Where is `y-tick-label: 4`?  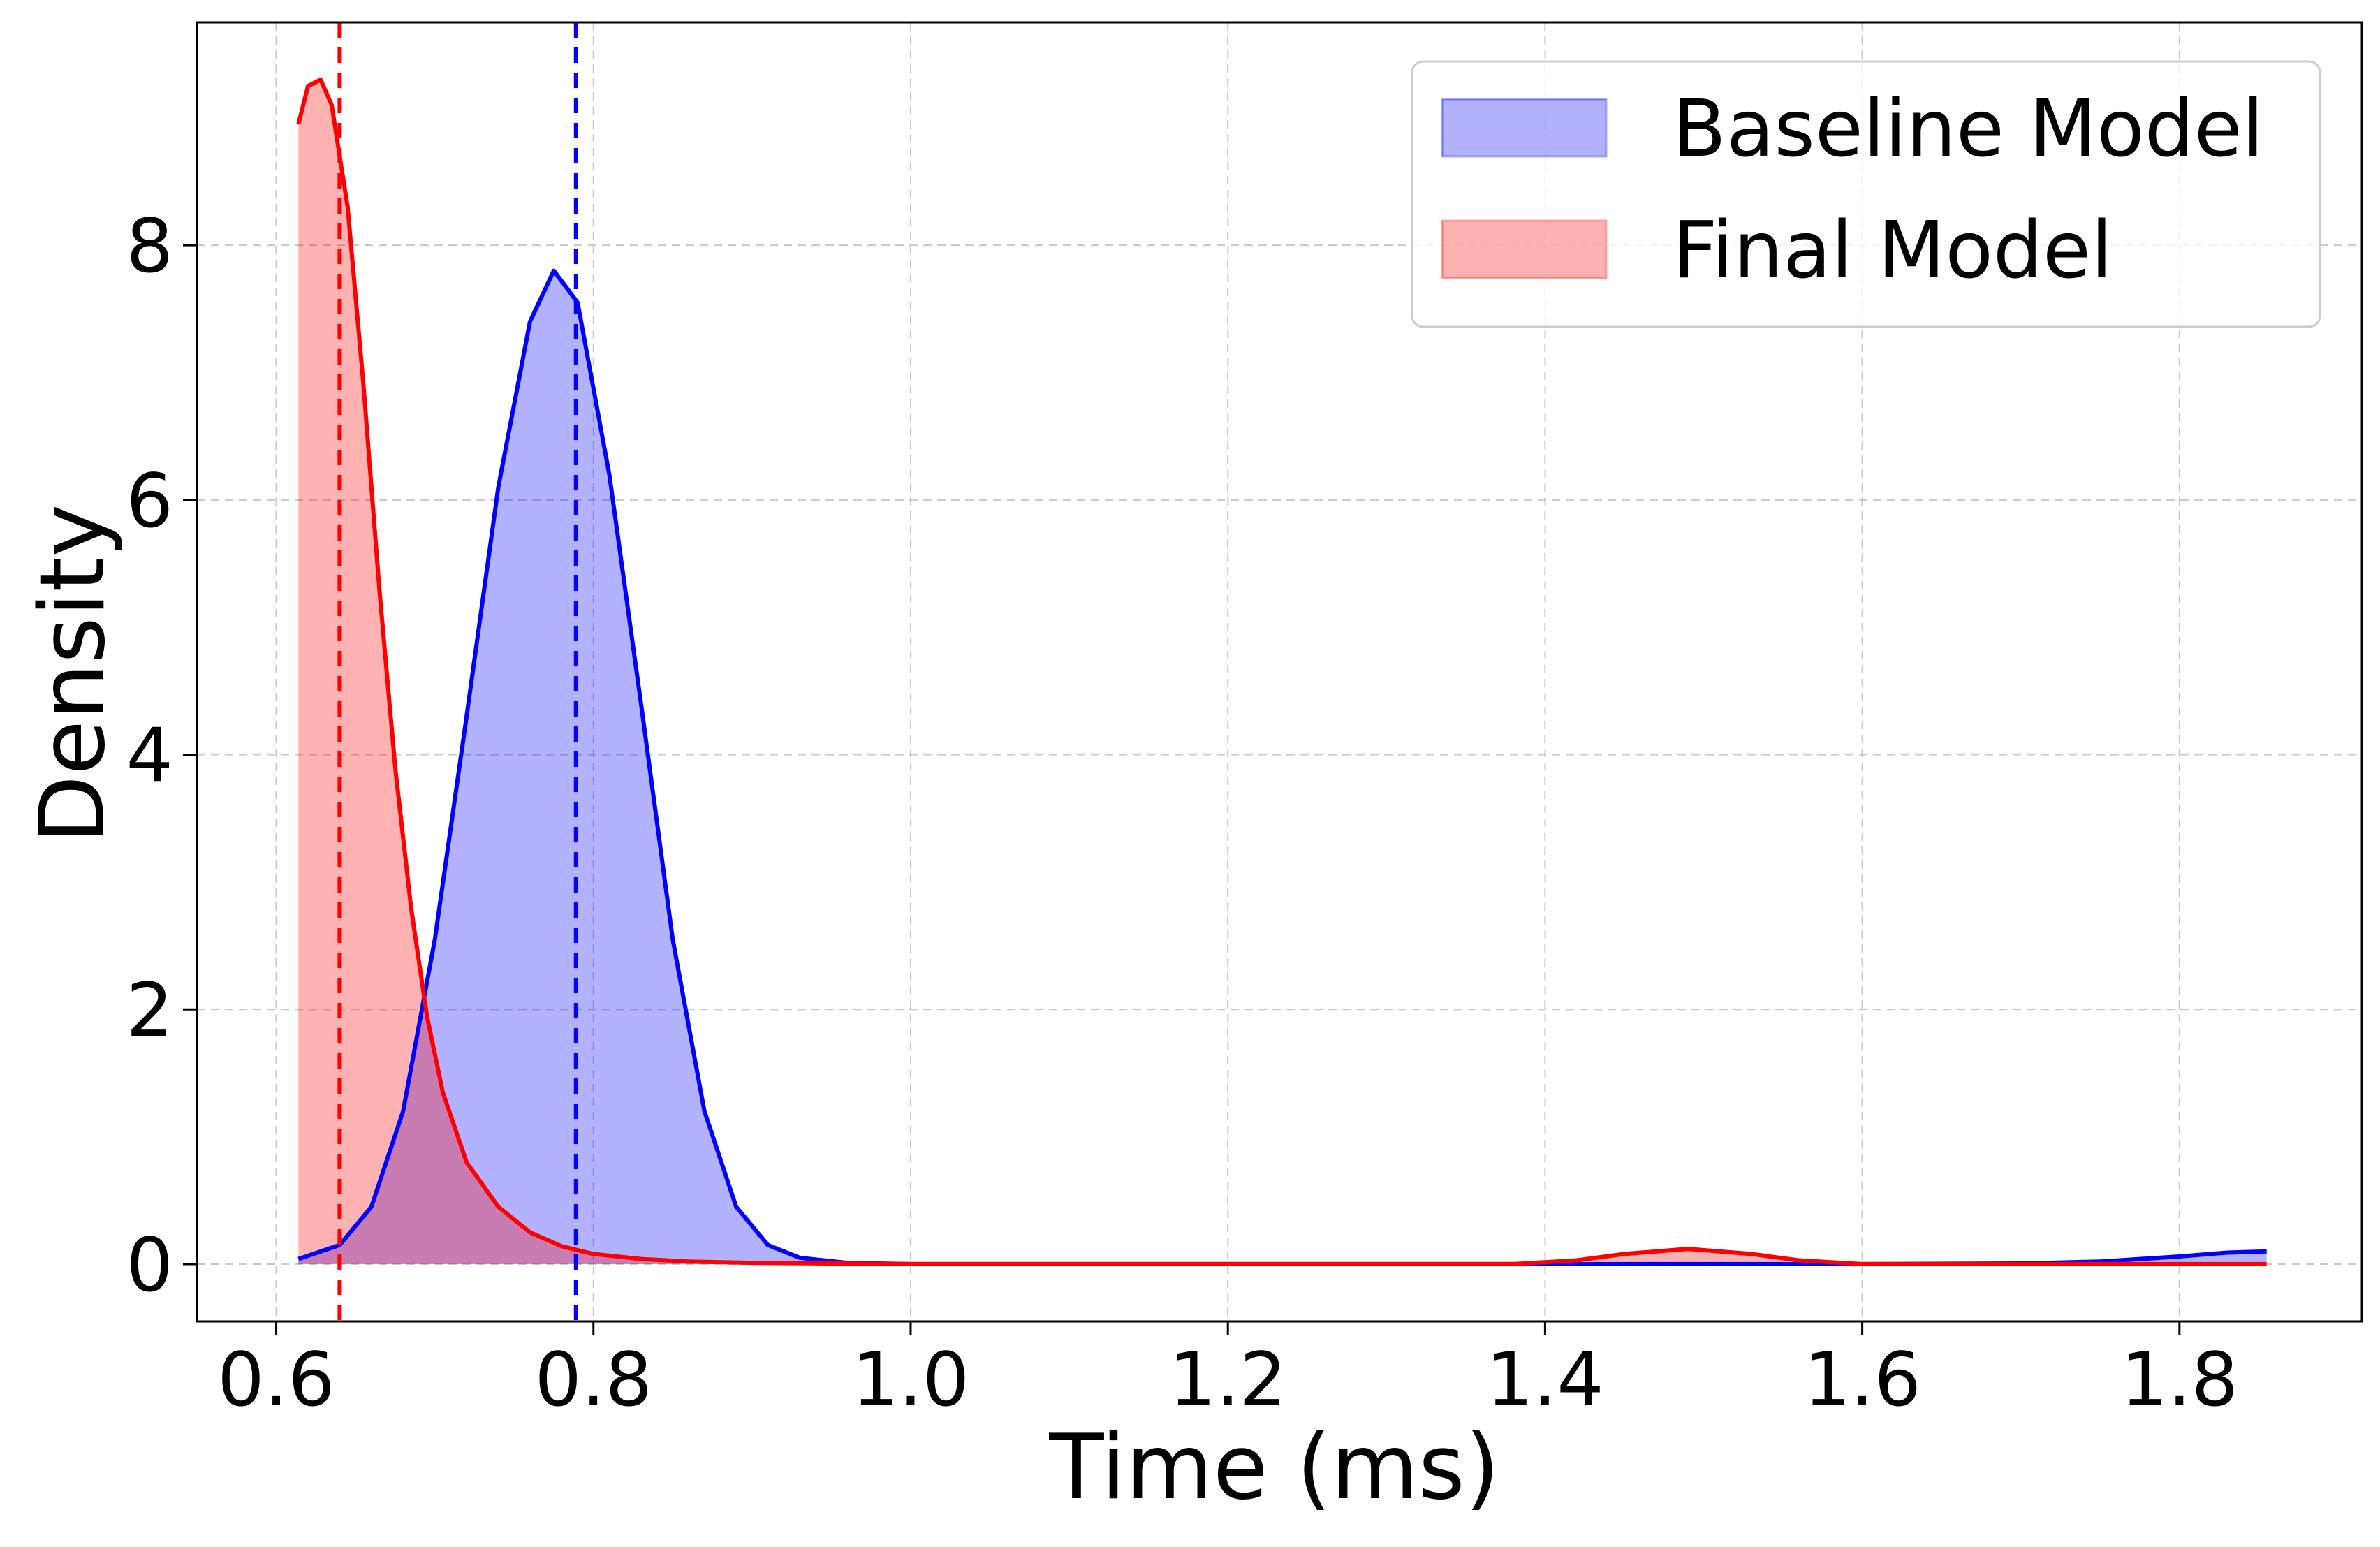
y-tick-label: 4 is located at coordinates (150, 756).